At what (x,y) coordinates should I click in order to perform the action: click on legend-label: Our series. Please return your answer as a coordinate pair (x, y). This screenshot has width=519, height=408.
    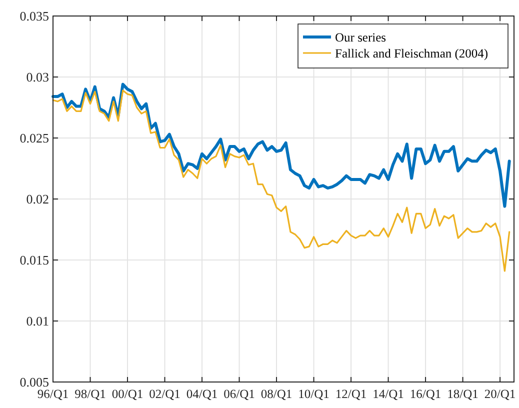
    Looking at the image, I should click on (360, 37).